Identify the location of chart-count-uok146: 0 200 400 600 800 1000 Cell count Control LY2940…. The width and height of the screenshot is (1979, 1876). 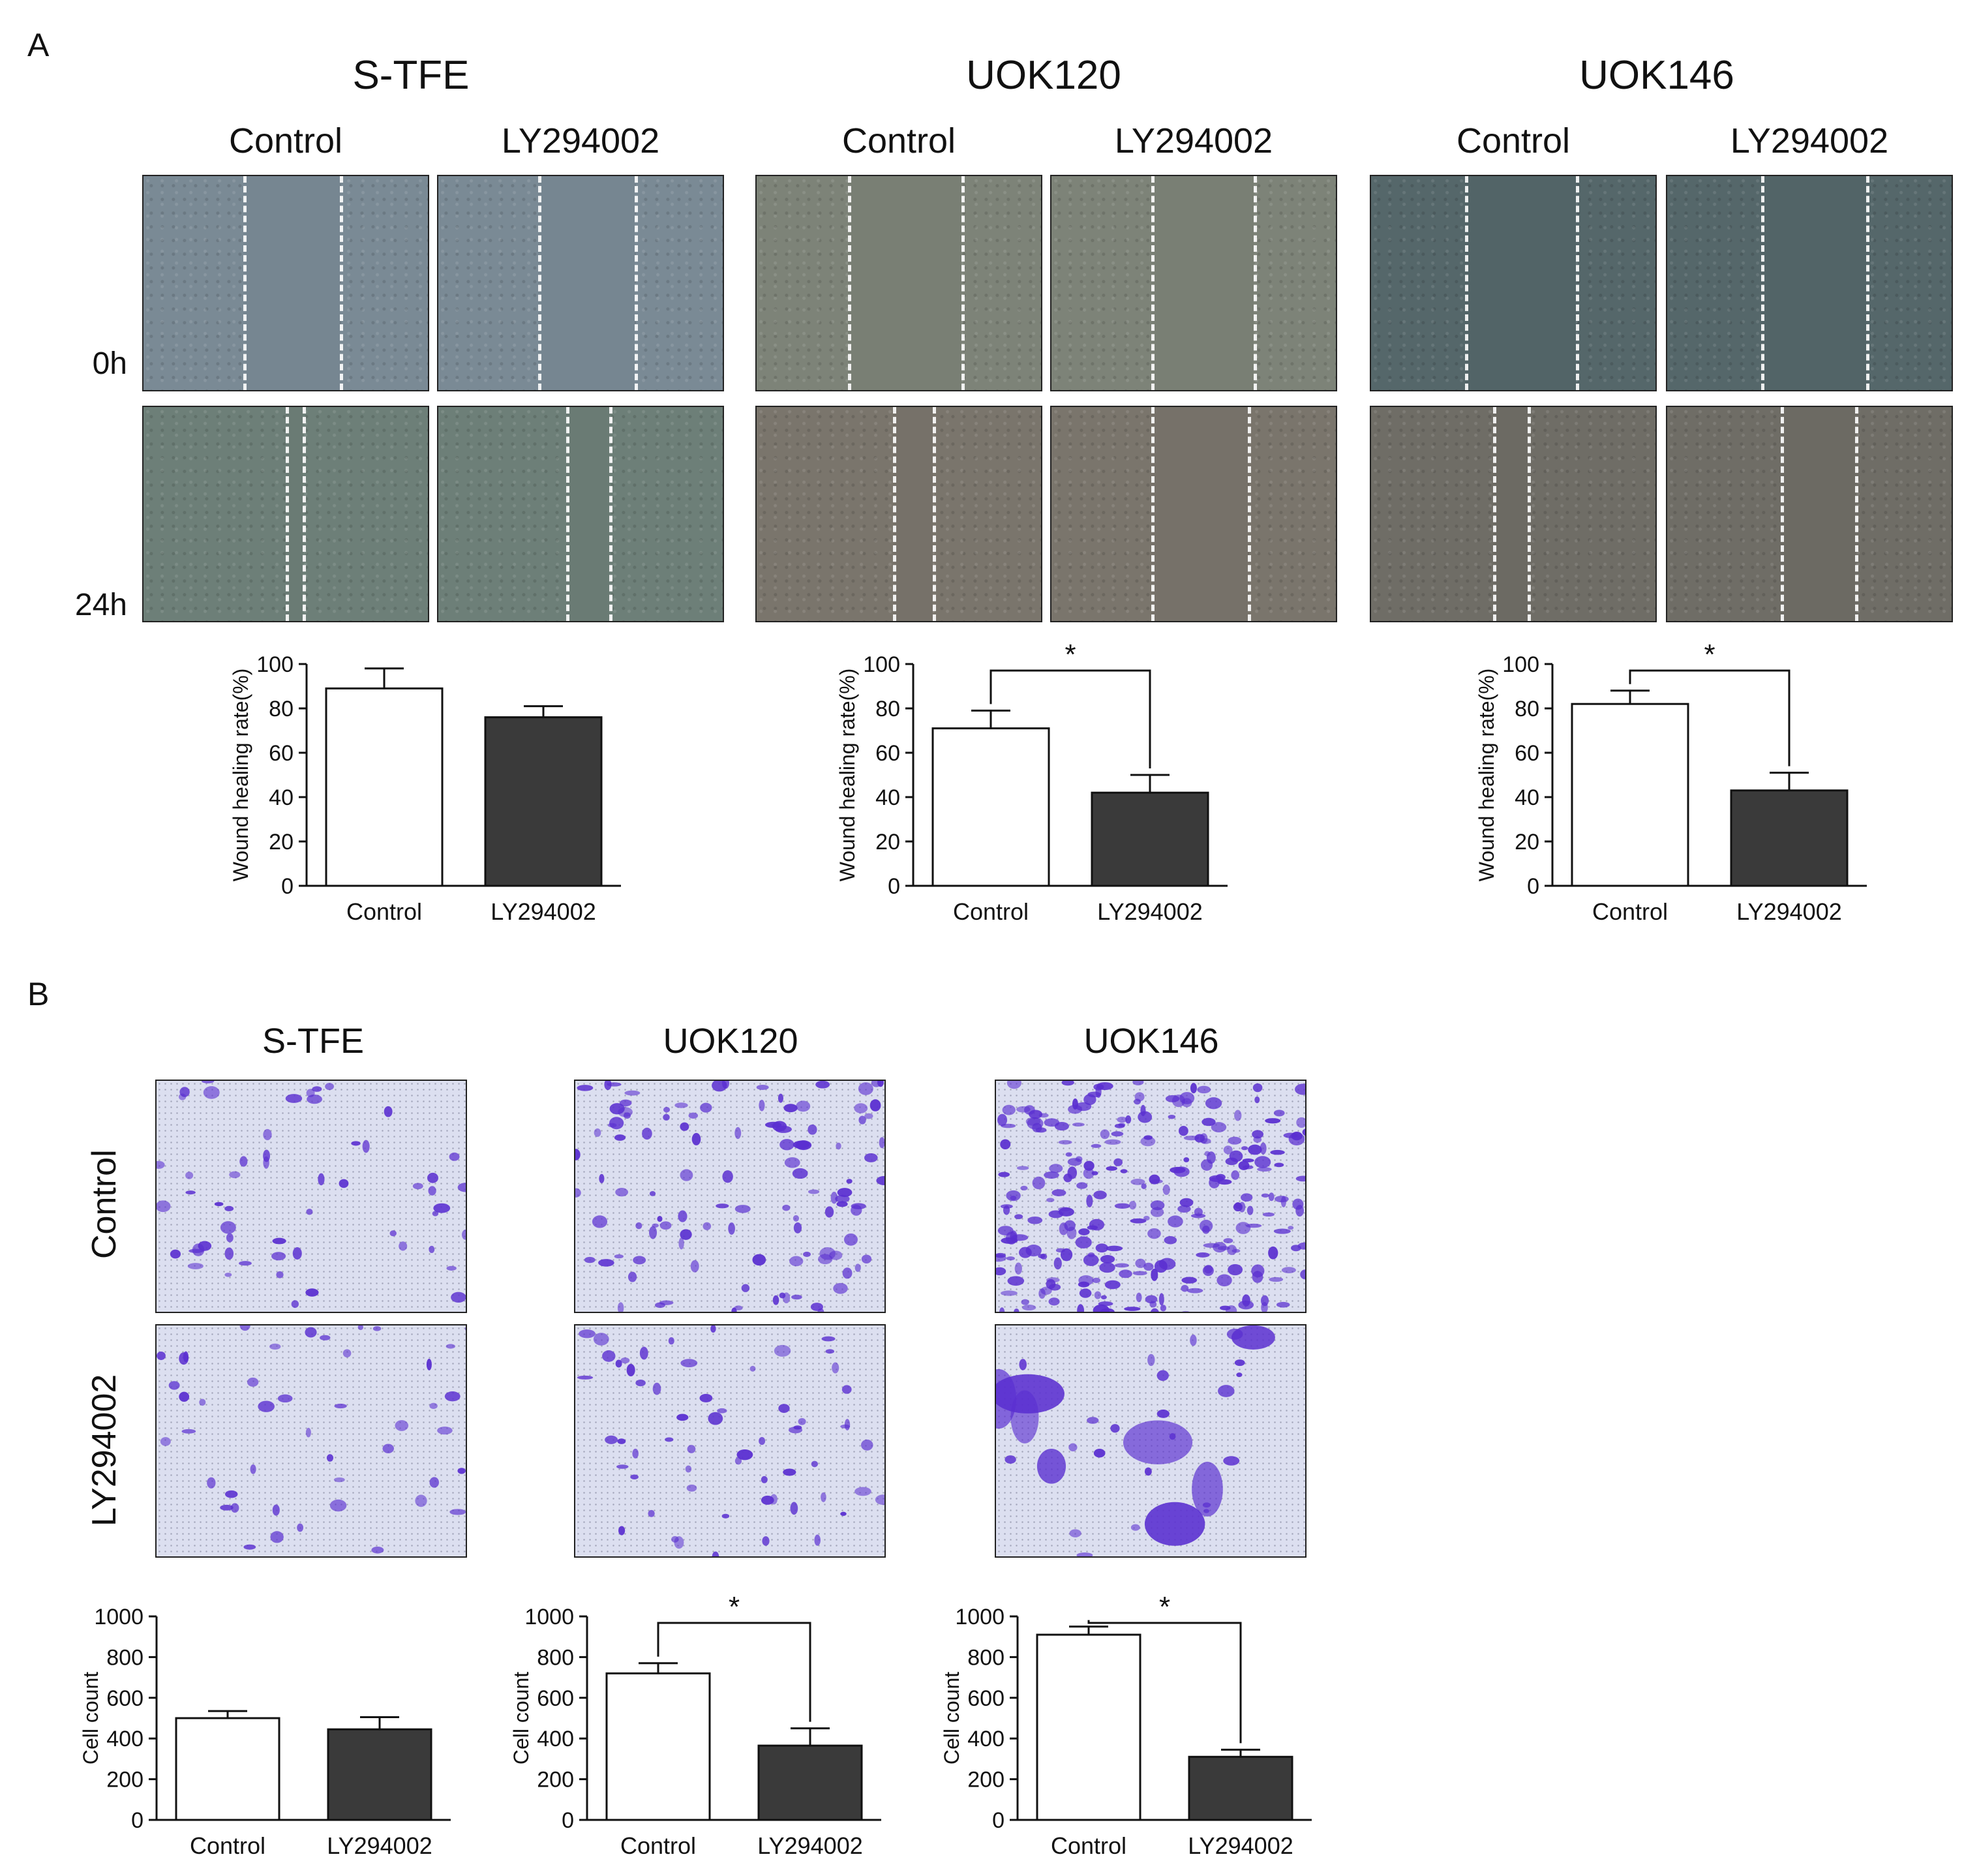
(1126, 1725).